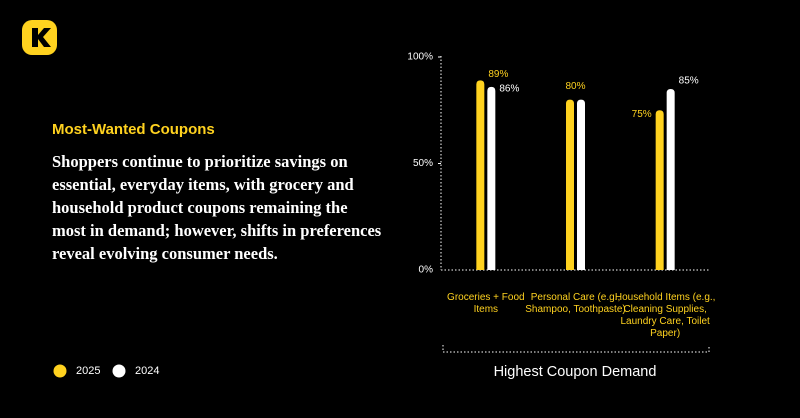  What do you see at coordinates (509, 88) in the screenshot?
I see `value-label: 86%` at bounding box center [509, 88].